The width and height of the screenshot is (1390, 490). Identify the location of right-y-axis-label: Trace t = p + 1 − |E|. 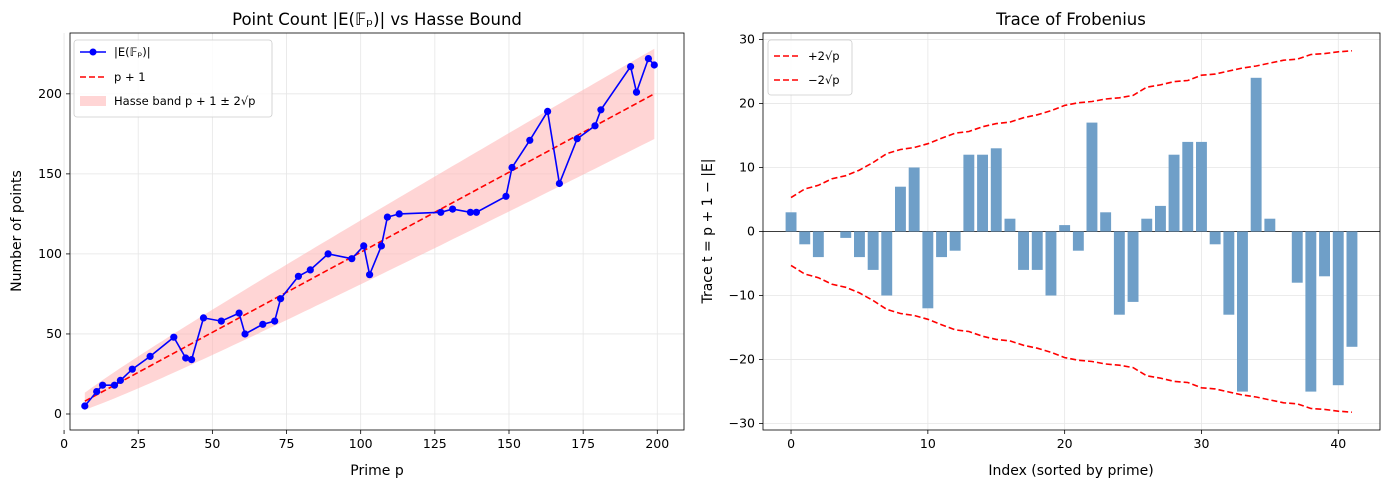
(708, 231).